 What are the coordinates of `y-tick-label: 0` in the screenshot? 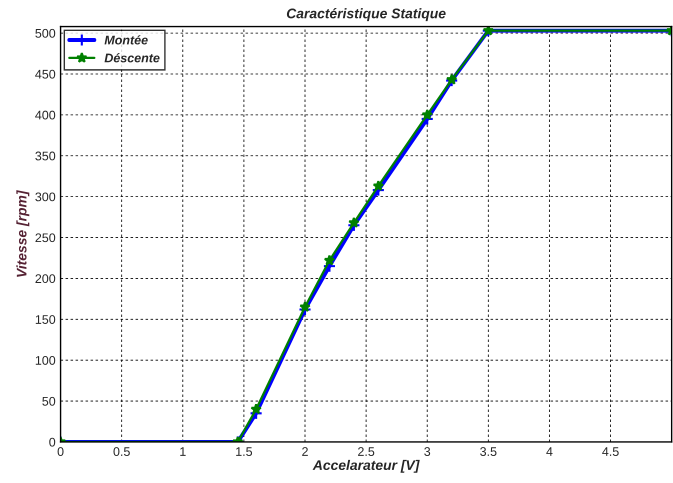 It's located at (52, 442).